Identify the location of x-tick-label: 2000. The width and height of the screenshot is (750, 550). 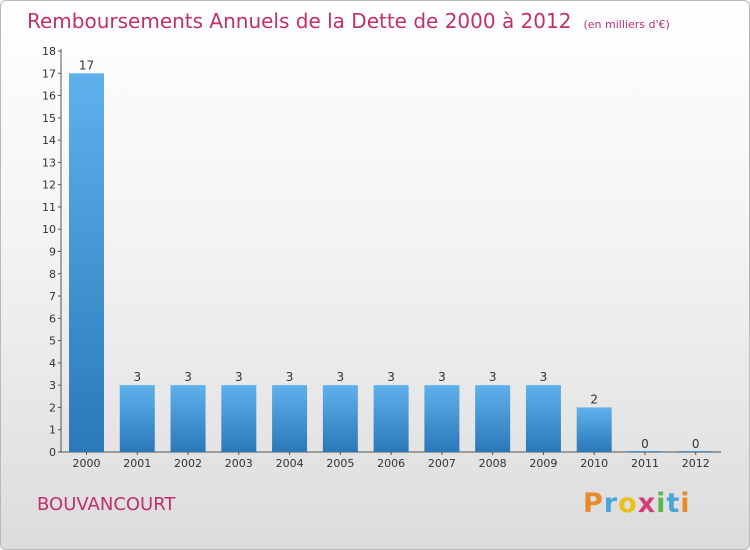
(87, 463).